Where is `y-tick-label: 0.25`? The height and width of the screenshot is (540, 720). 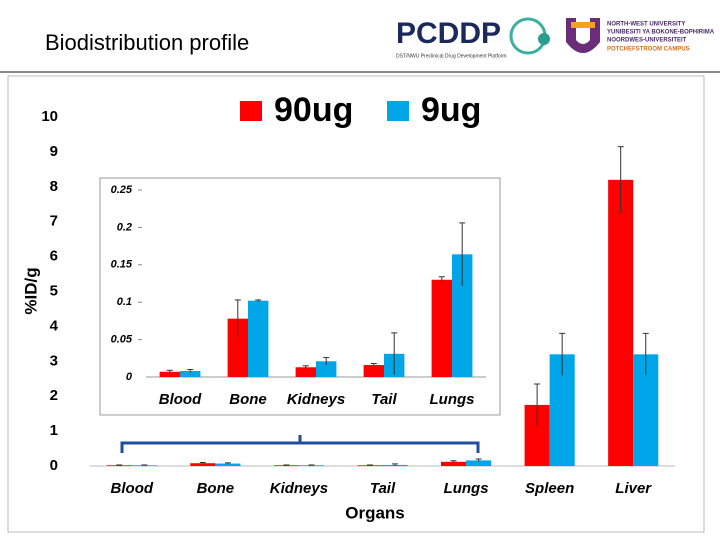 y-tick-label: 0.25 is located at coordinates (122, 190).